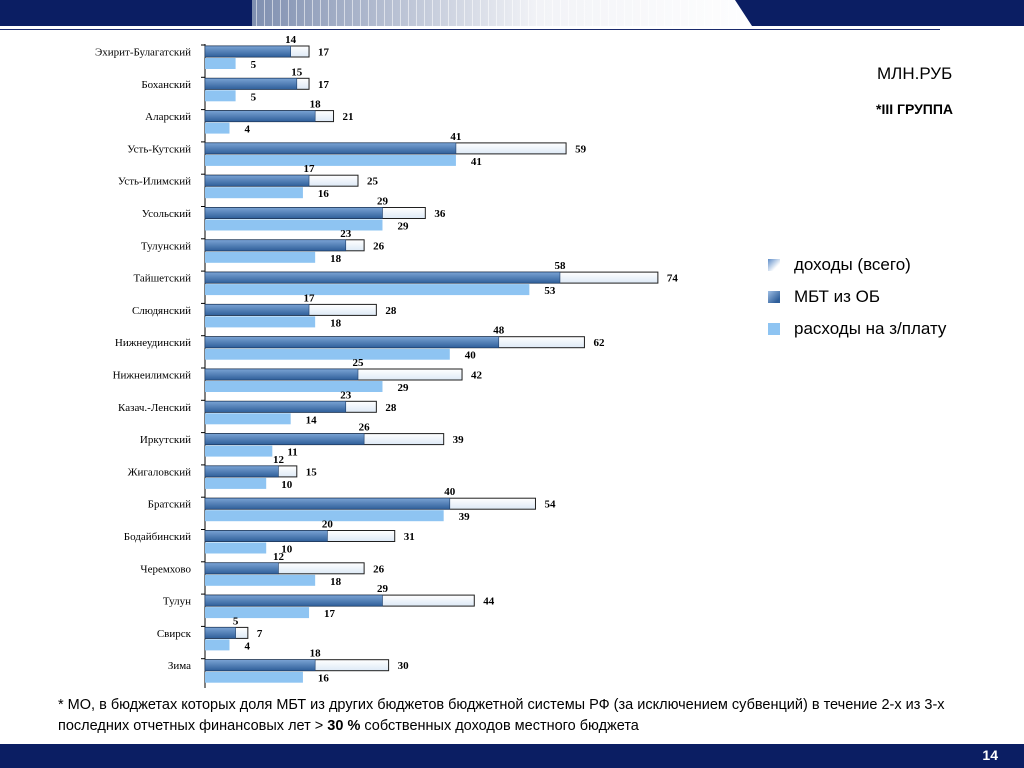 The image size is (1024, 768). I want to click on value-label-mbt: 17, so click(310, 169).